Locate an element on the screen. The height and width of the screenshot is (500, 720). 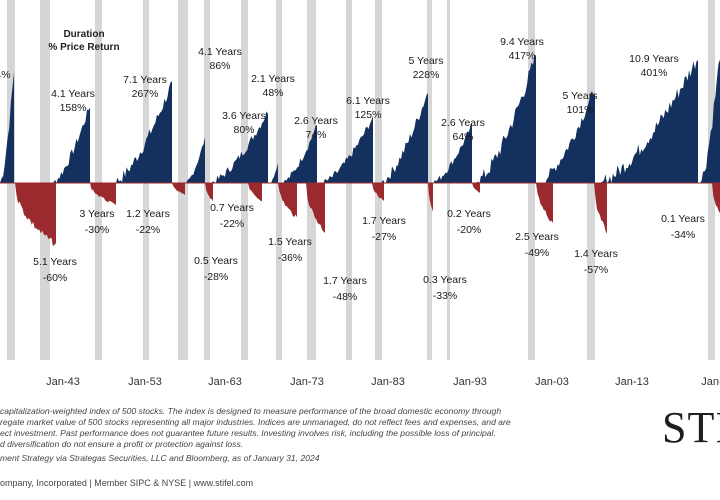
x-tick-label: Jan-83 is located at coordinates (388, 382).